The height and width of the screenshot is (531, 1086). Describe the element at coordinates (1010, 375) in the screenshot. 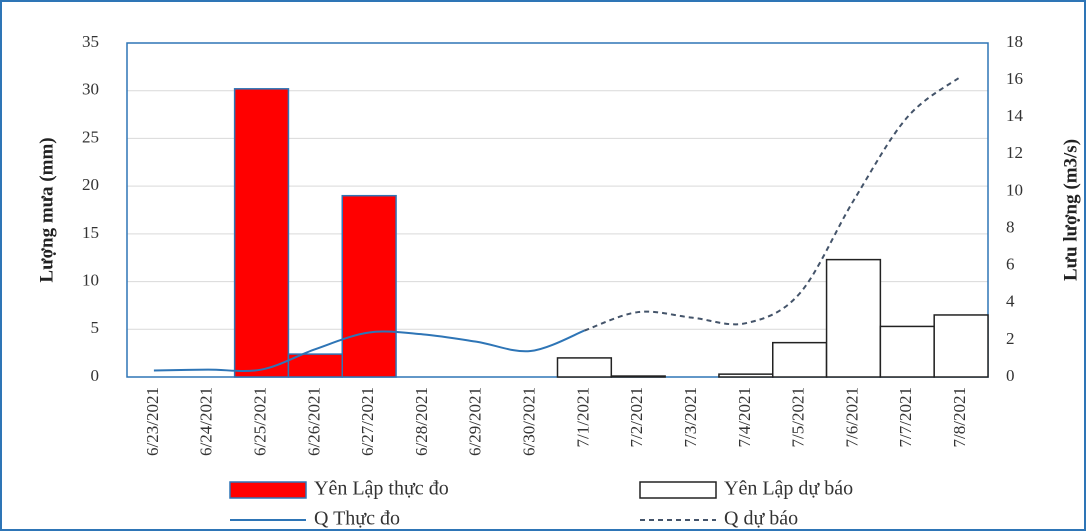

I see `y2-tick-label: 0` at that location.